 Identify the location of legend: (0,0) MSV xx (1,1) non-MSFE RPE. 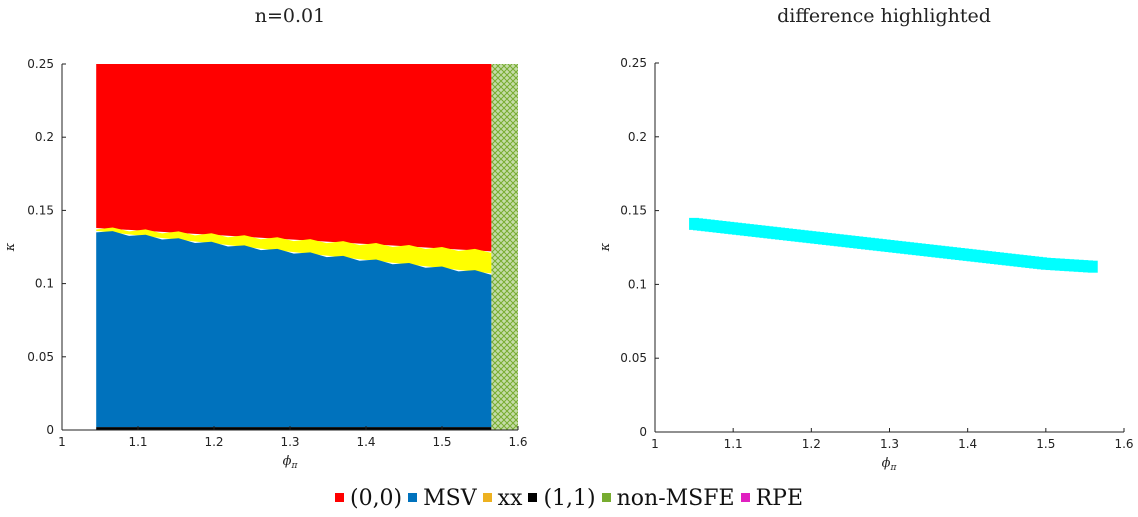
(569, 498).